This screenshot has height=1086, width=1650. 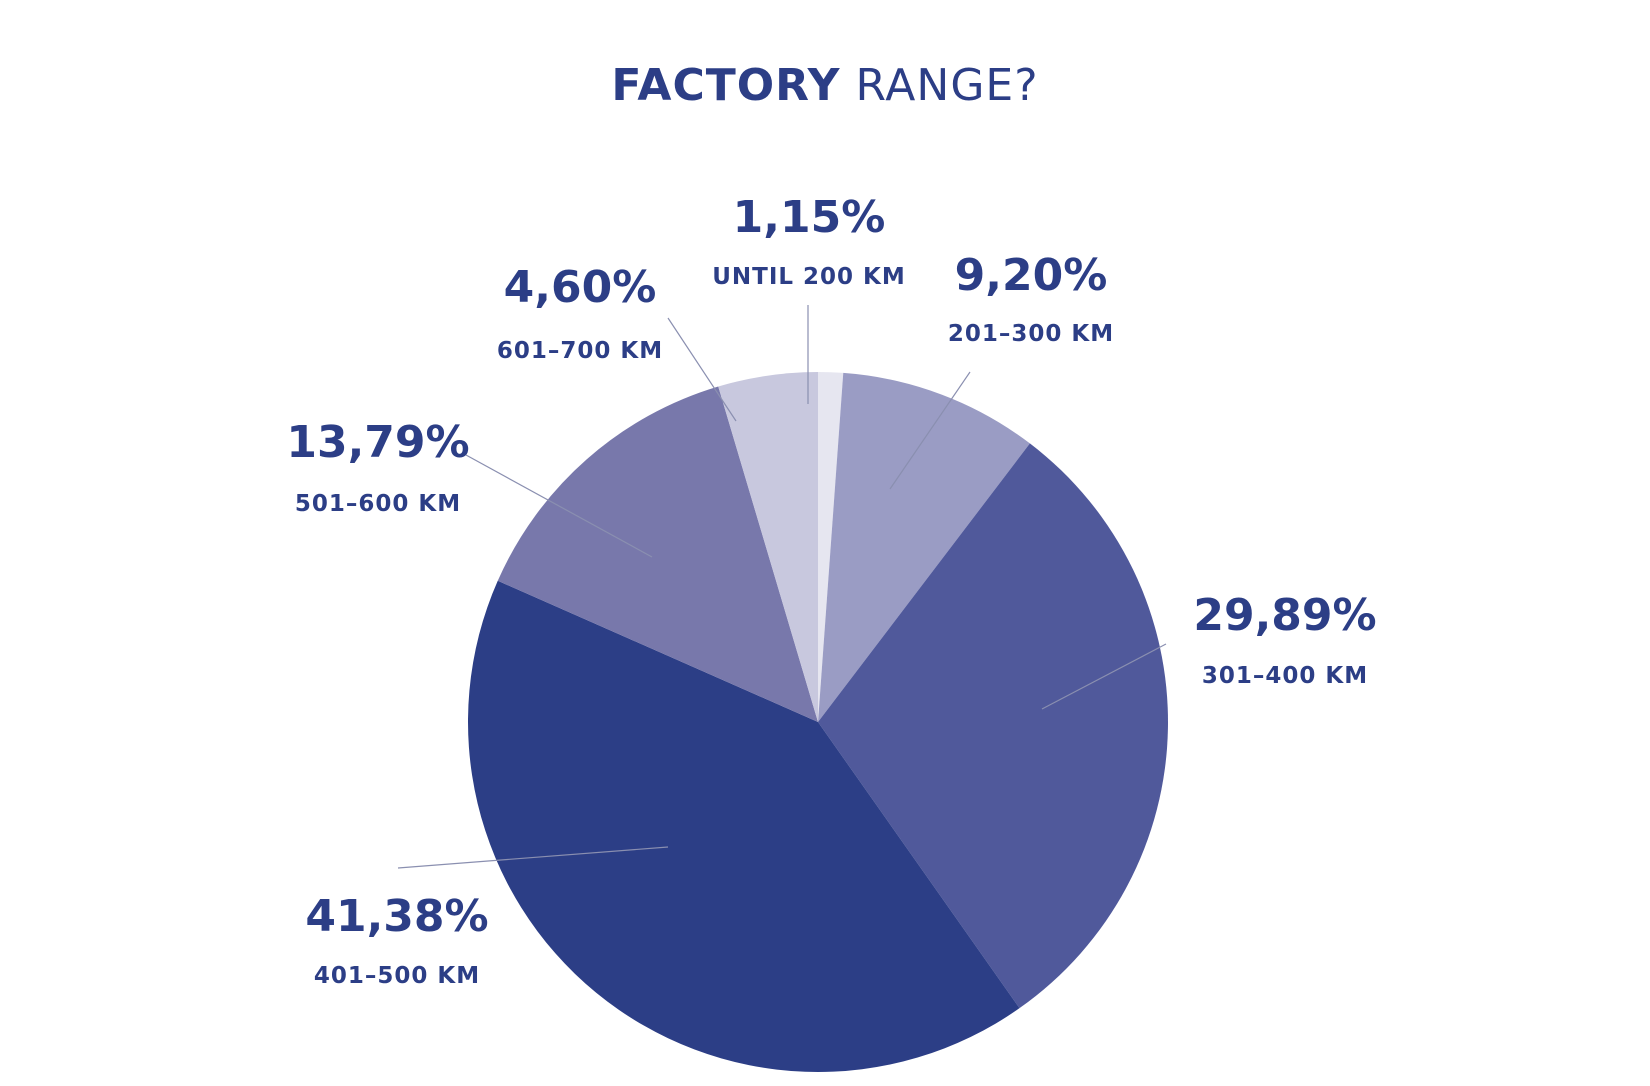 What do you see at coordinates (1031, 275) in the screenshot?
I see `slice-percent-label-2: 9,20%` at bounding box center [1031, 275].